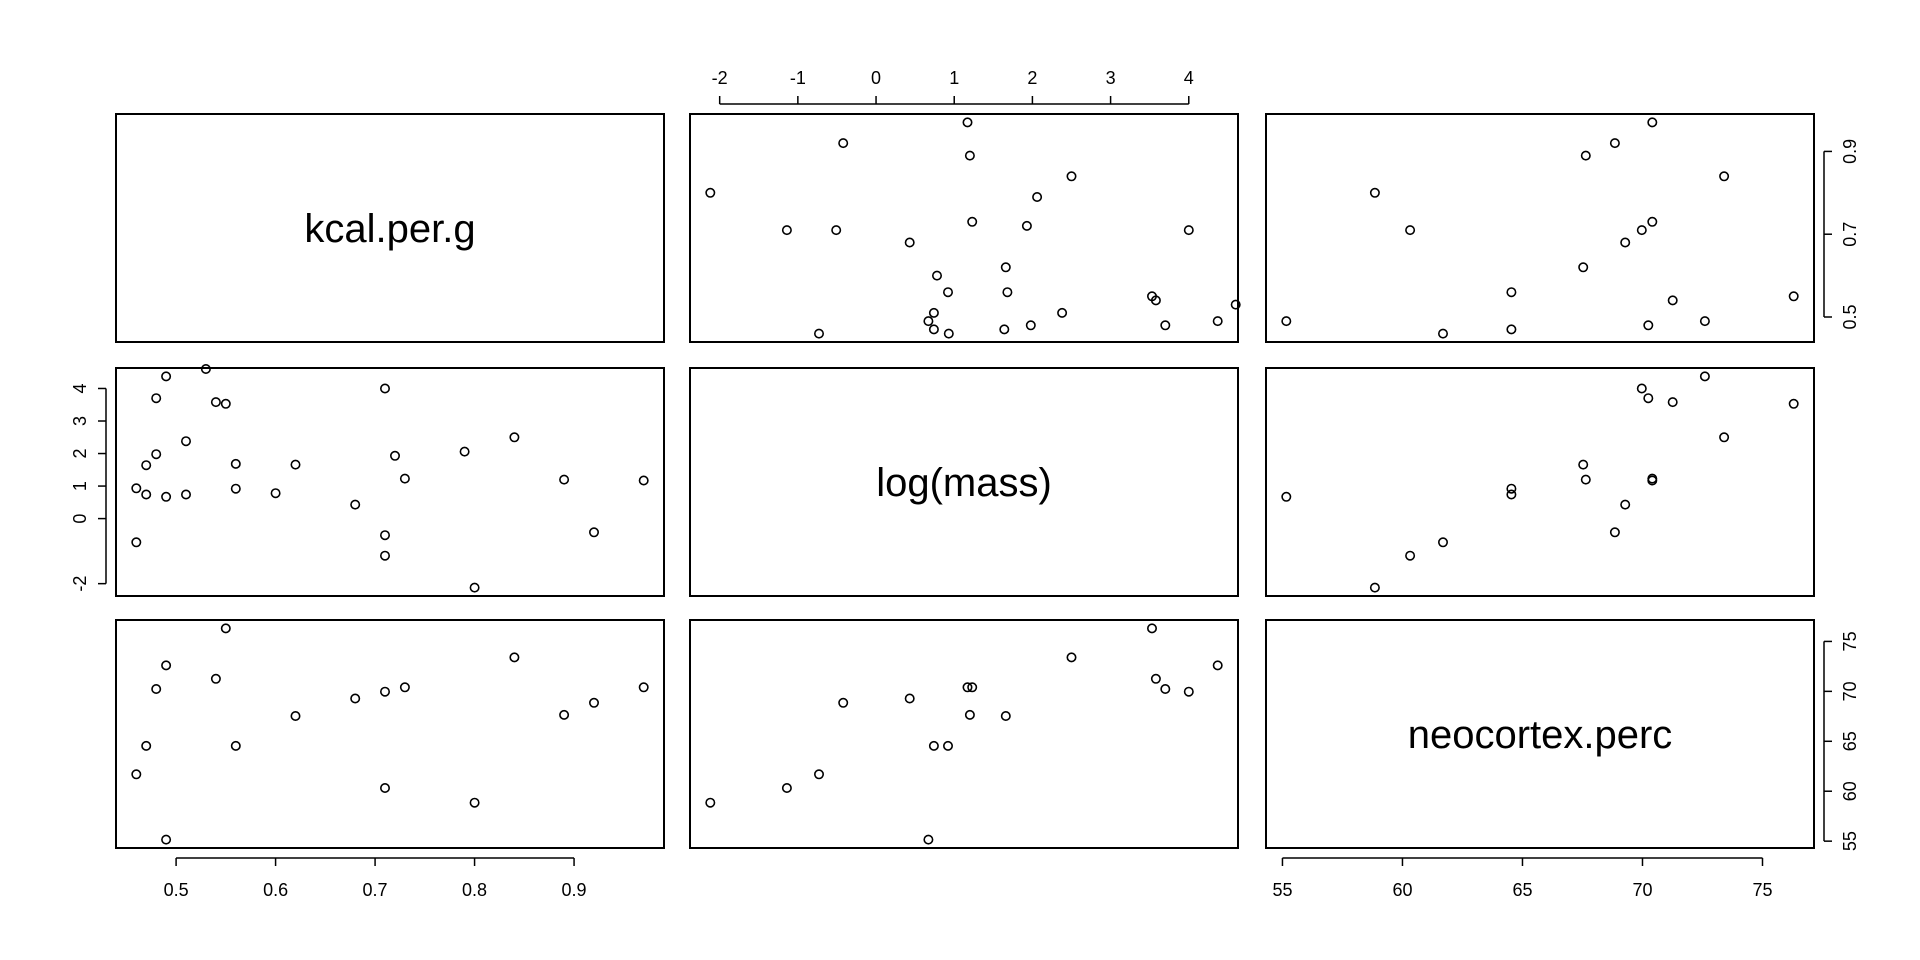 This screenshot has width=1920, height=960. What do you see at coordinates (964, 228) in the screenshot?
I see `panel-frame-r1-c2` at bounding box center [964, 228].